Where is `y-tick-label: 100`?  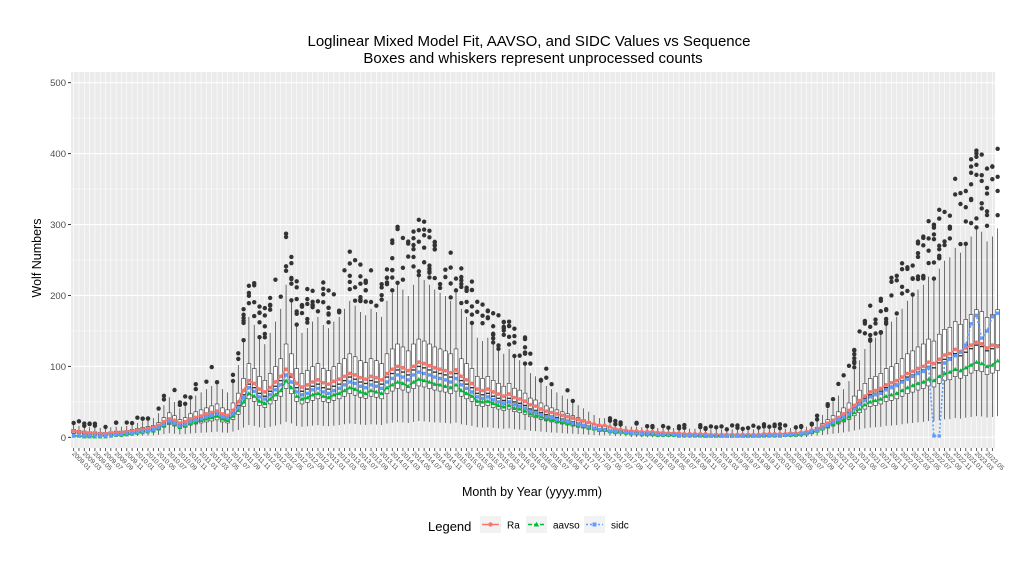 y-tick-label: 100 is located at coordinates (58, 367).